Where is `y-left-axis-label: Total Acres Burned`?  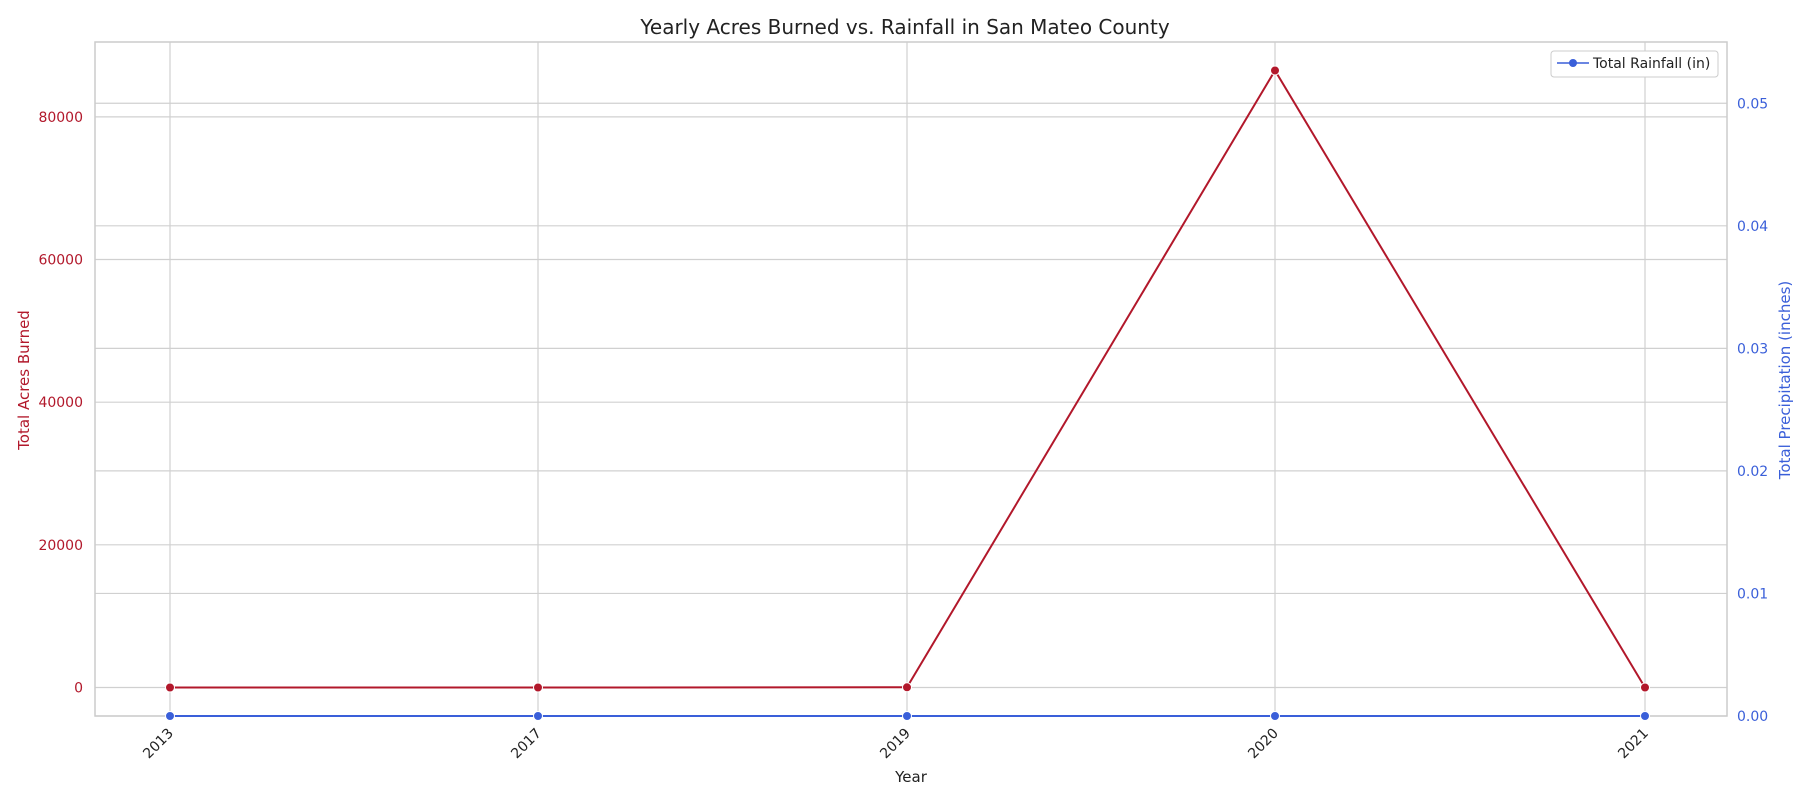 y-left-axis-label: Total Acres Burned is located at coordinates (24, 380).